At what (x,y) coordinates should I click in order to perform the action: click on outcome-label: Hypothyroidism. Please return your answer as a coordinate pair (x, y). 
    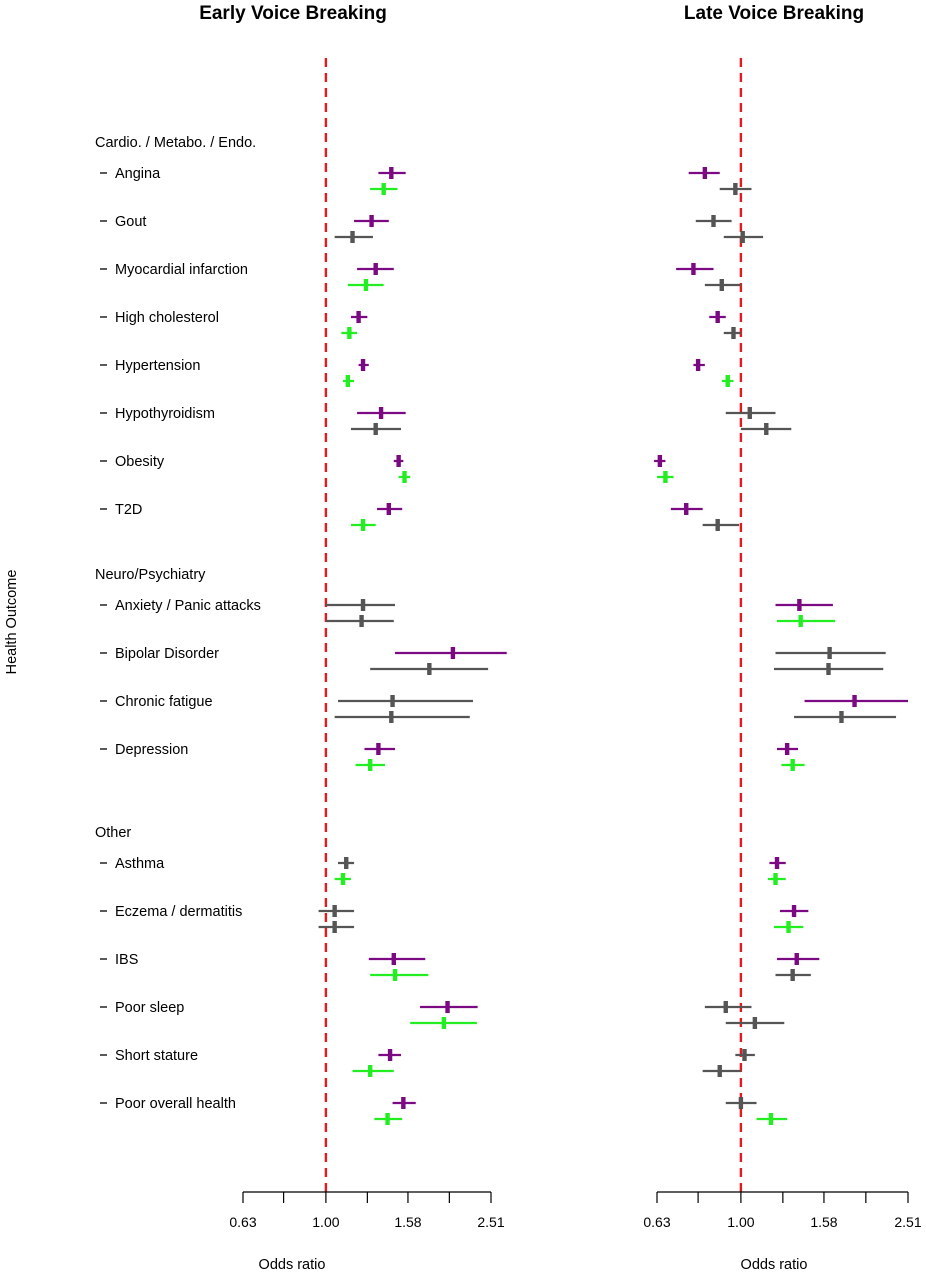
    Looking at the image, I should click on (165, 414).